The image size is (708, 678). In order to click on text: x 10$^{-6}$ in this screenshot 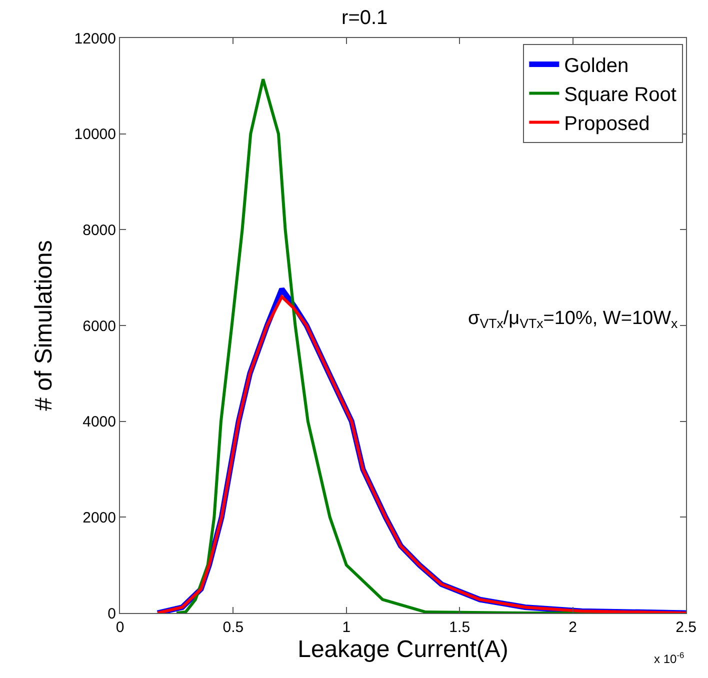, I will do `click(669, 658)`.